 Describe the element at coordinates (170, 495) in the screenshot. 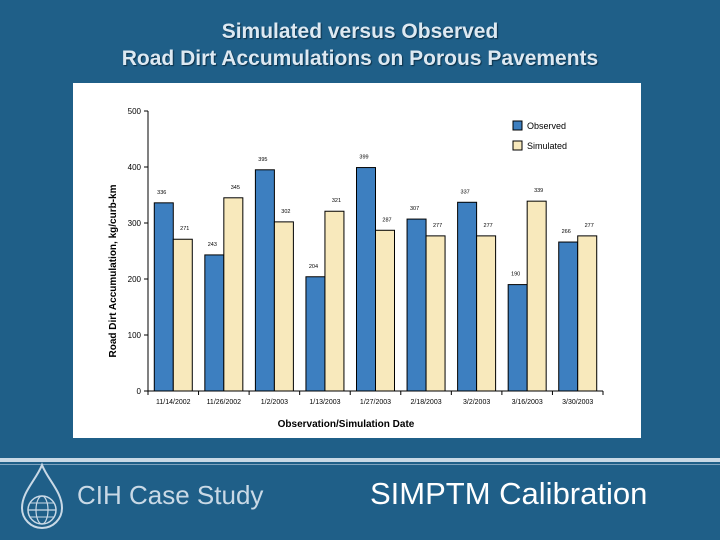

I see `footer-left-text: CIH Case Study` at that location.